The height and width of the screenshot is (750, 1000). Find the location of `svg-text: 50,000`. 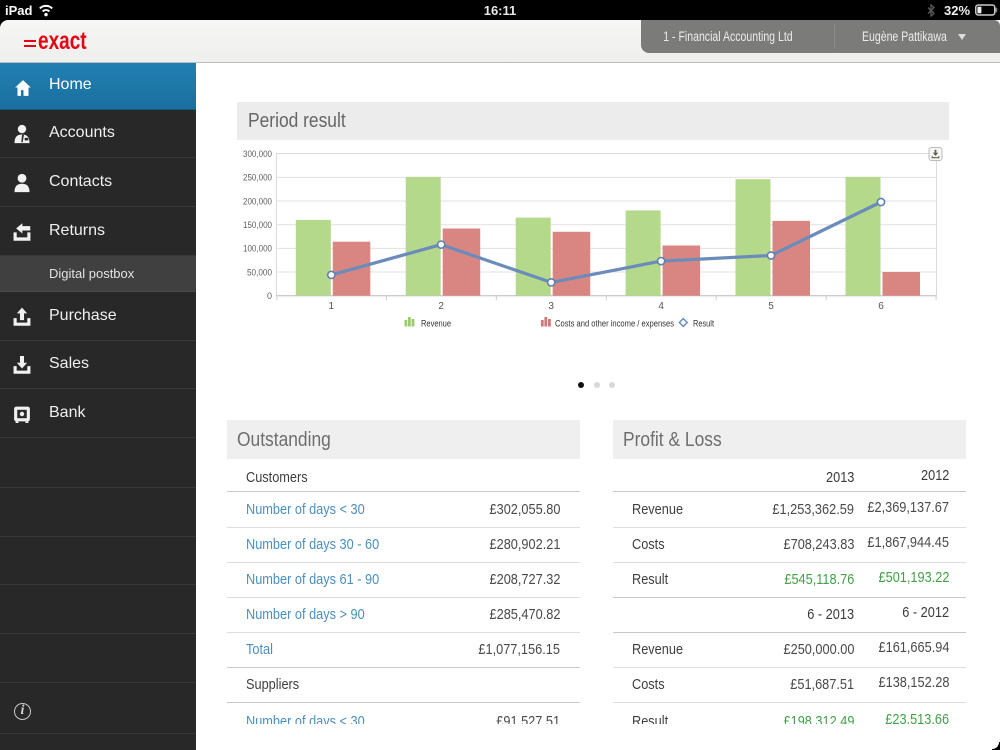

svg-text: 50,000 is located at coordinates (259, 272).